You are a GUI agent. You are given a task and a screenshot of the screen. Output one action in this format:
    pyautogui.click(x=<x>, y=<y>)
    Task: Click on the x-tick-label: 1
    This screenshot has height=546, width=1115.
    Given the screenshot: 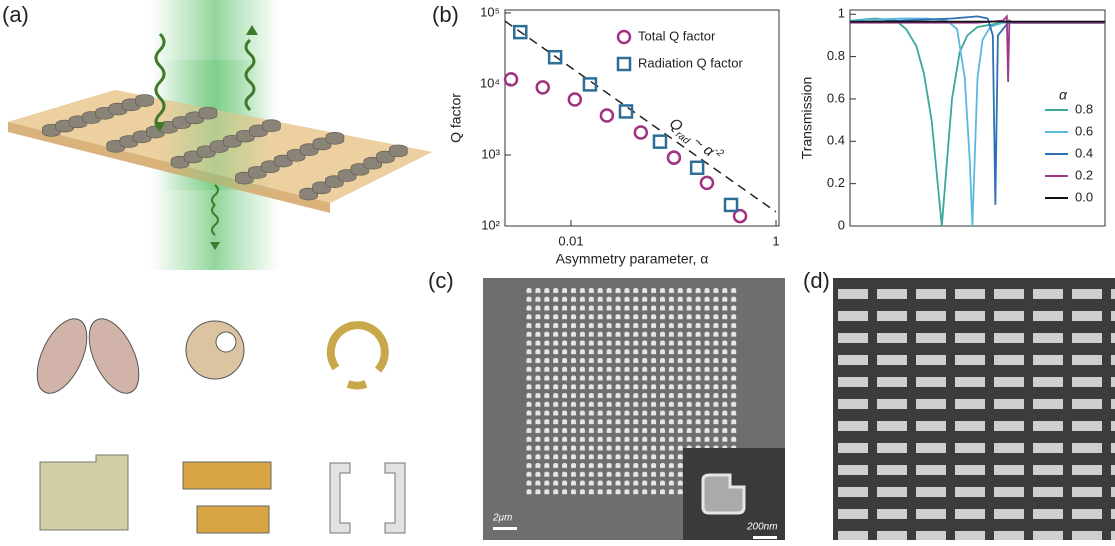 What is the action you would take?
    pyautogui.click(x=775, y=240)
    